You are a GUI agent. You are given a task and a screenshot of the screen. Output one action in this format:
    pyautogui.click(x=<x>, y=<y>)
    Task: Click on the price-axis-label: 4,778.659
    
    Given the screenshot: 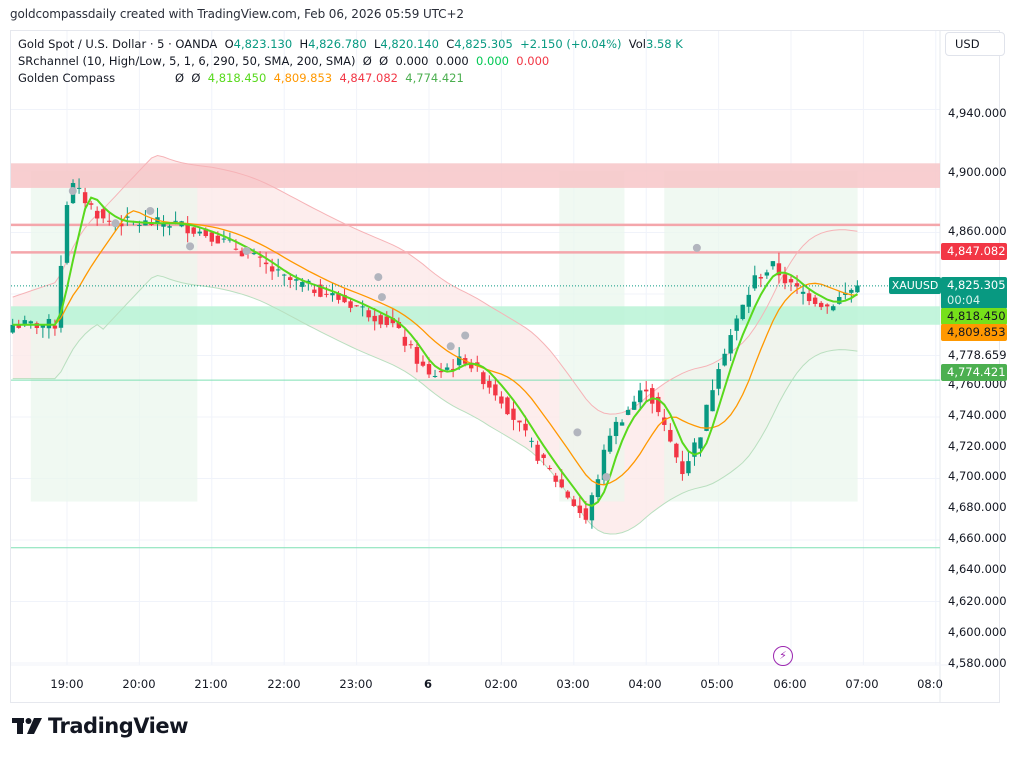 What is the action you would take?
    pyautogui.click(x=977, y=355)
    